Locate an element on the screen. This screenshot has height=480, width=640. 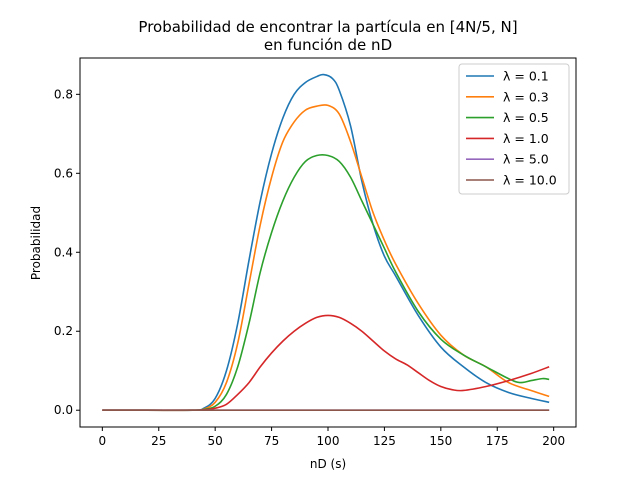
y-axis-label: Probabilidad is located at coordinates (36, 243).